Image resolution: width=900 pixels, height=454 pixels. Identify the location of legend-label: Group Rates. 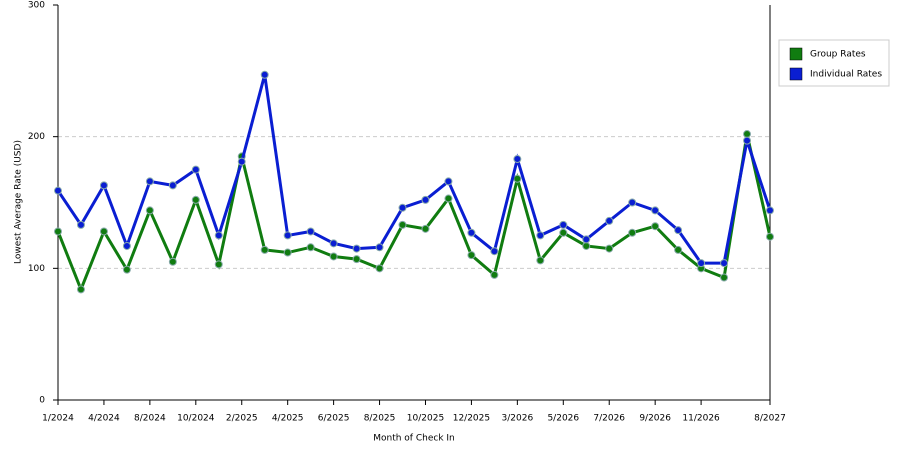
(838, 55).